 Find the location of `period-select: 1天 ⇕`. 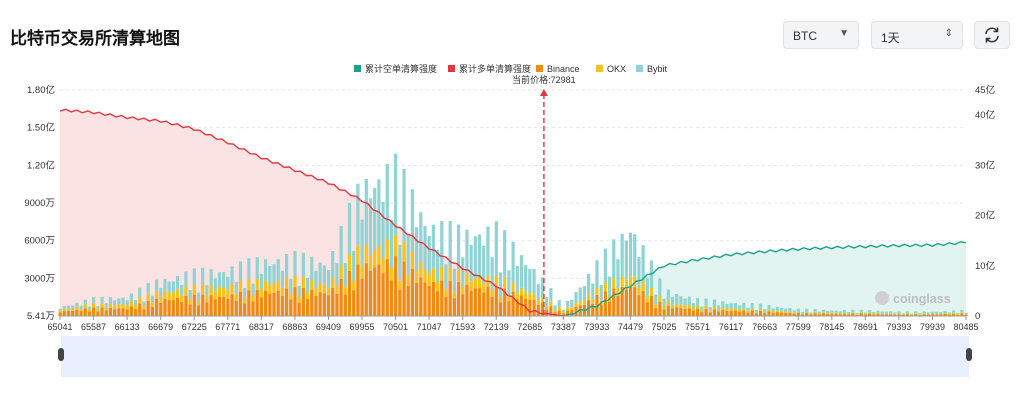

period-select: 1天 ⇕ is located at coordinates (917, 35).